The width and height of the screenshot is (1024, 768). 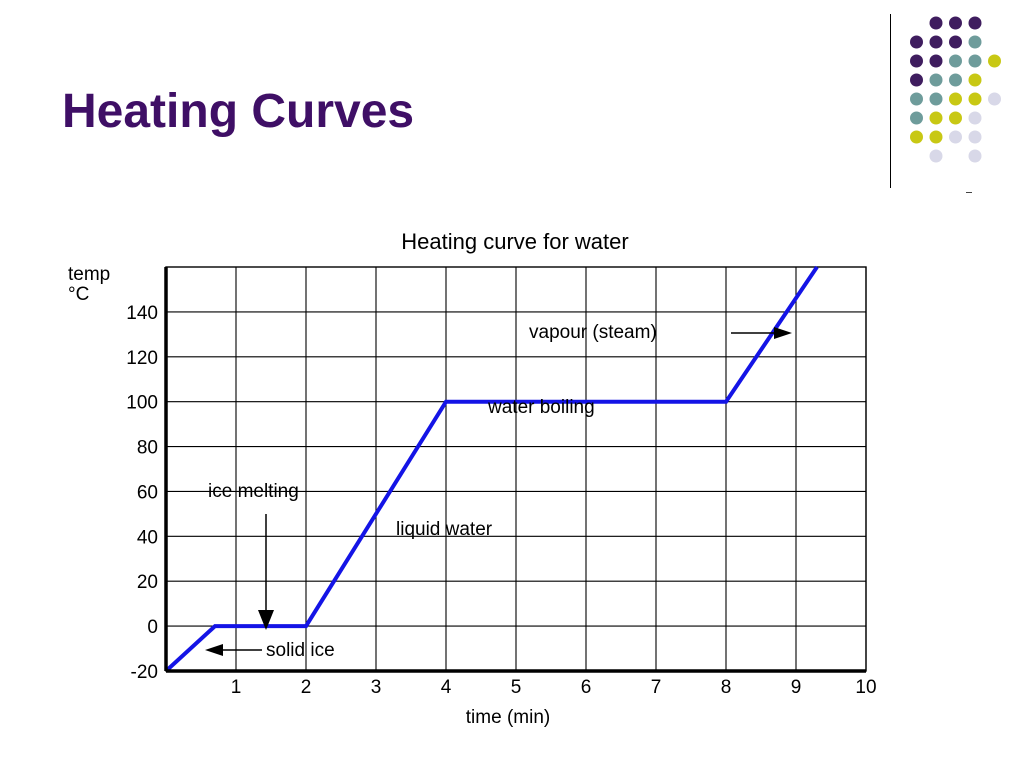 I want to click on y-tick-label: 0, so click(x=152, y=627).